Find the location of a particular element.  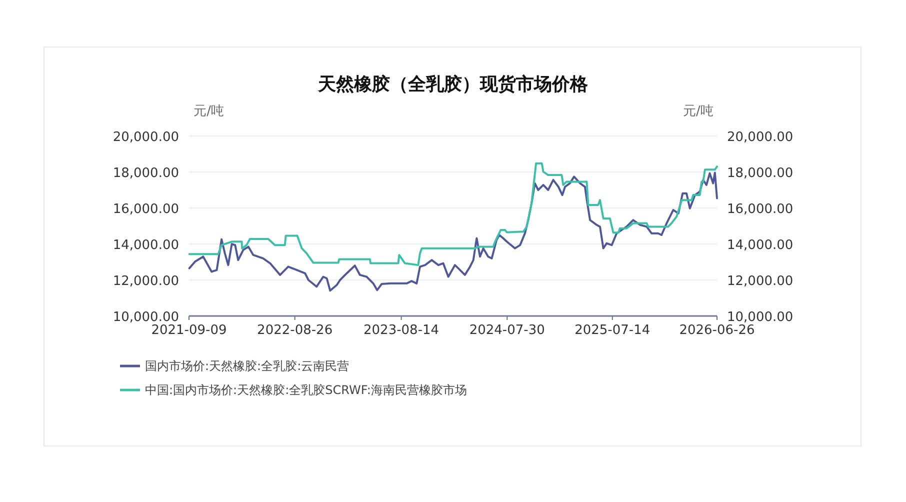

y2-tick-label: 18,000.00 is located at coordinates (760, 173).